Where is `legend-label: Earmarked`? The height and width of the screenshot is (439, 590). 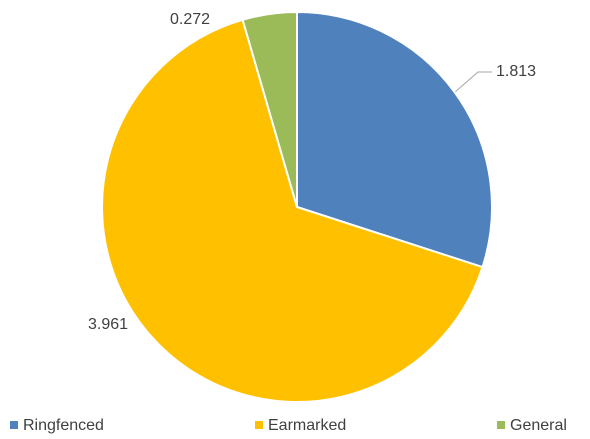 legend-label: Earmarked is located at coordinates (307, 425).